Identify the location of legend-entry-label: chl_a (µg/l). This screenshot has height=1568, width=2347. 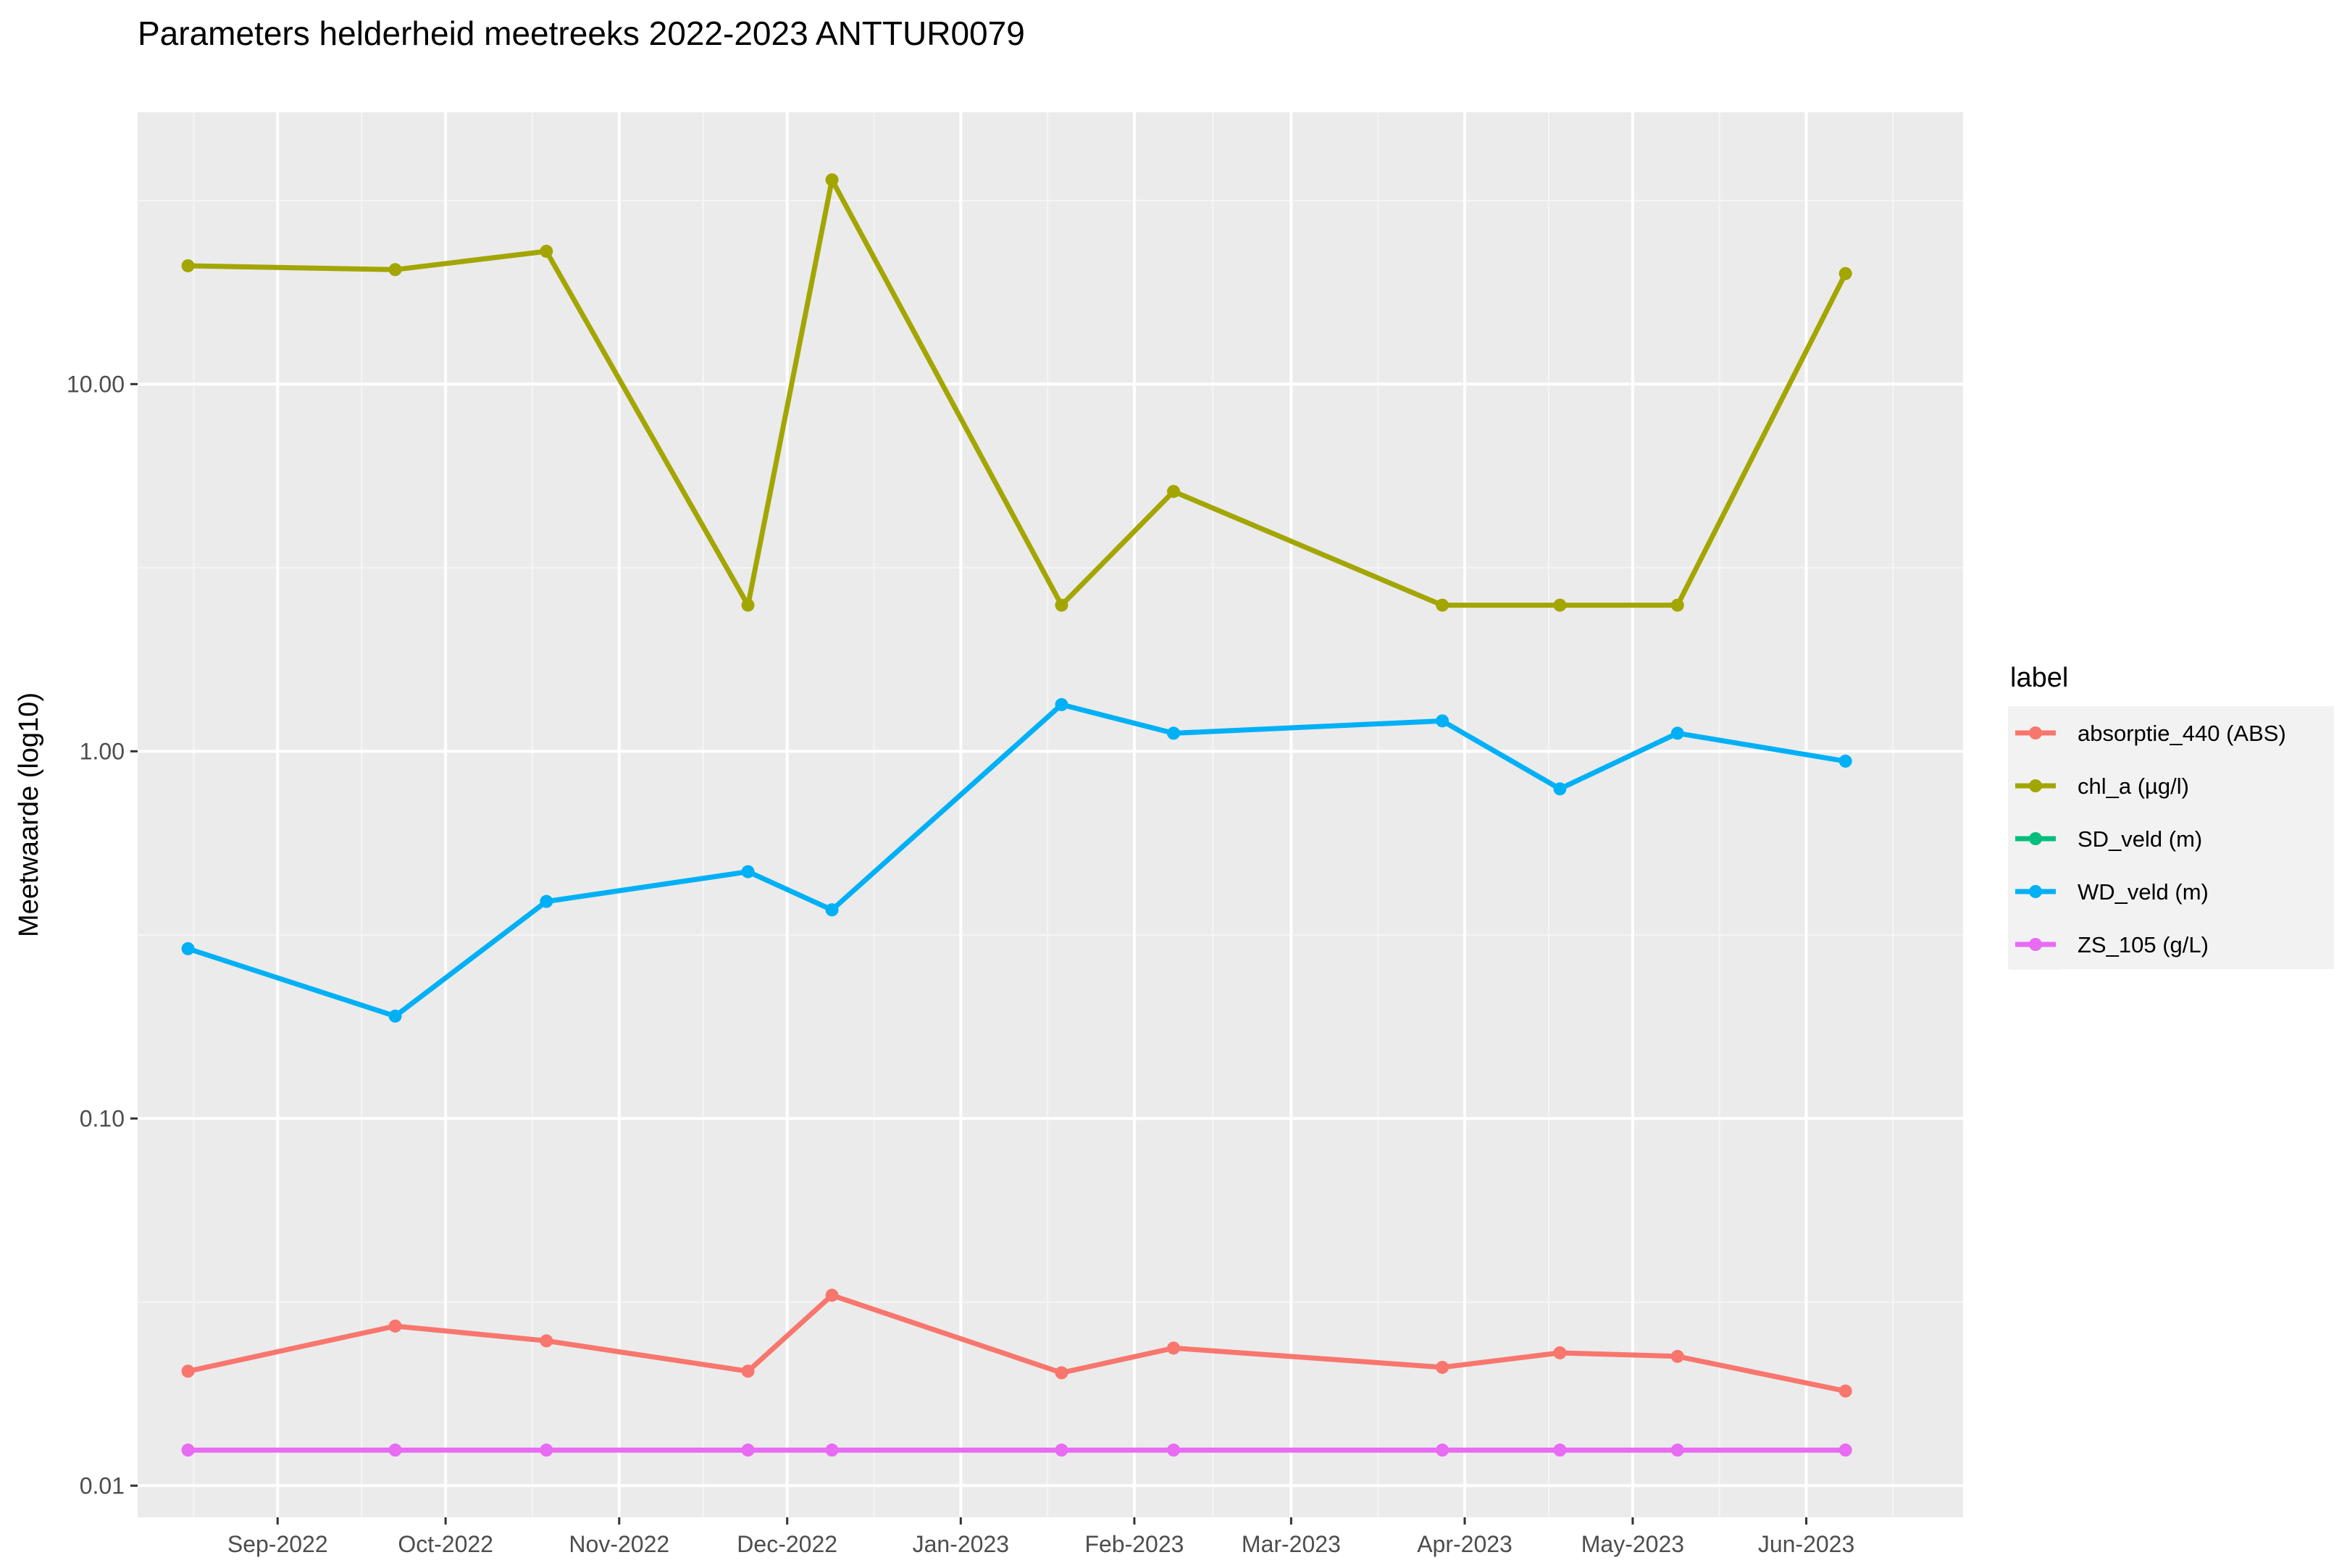
(2133, 786).